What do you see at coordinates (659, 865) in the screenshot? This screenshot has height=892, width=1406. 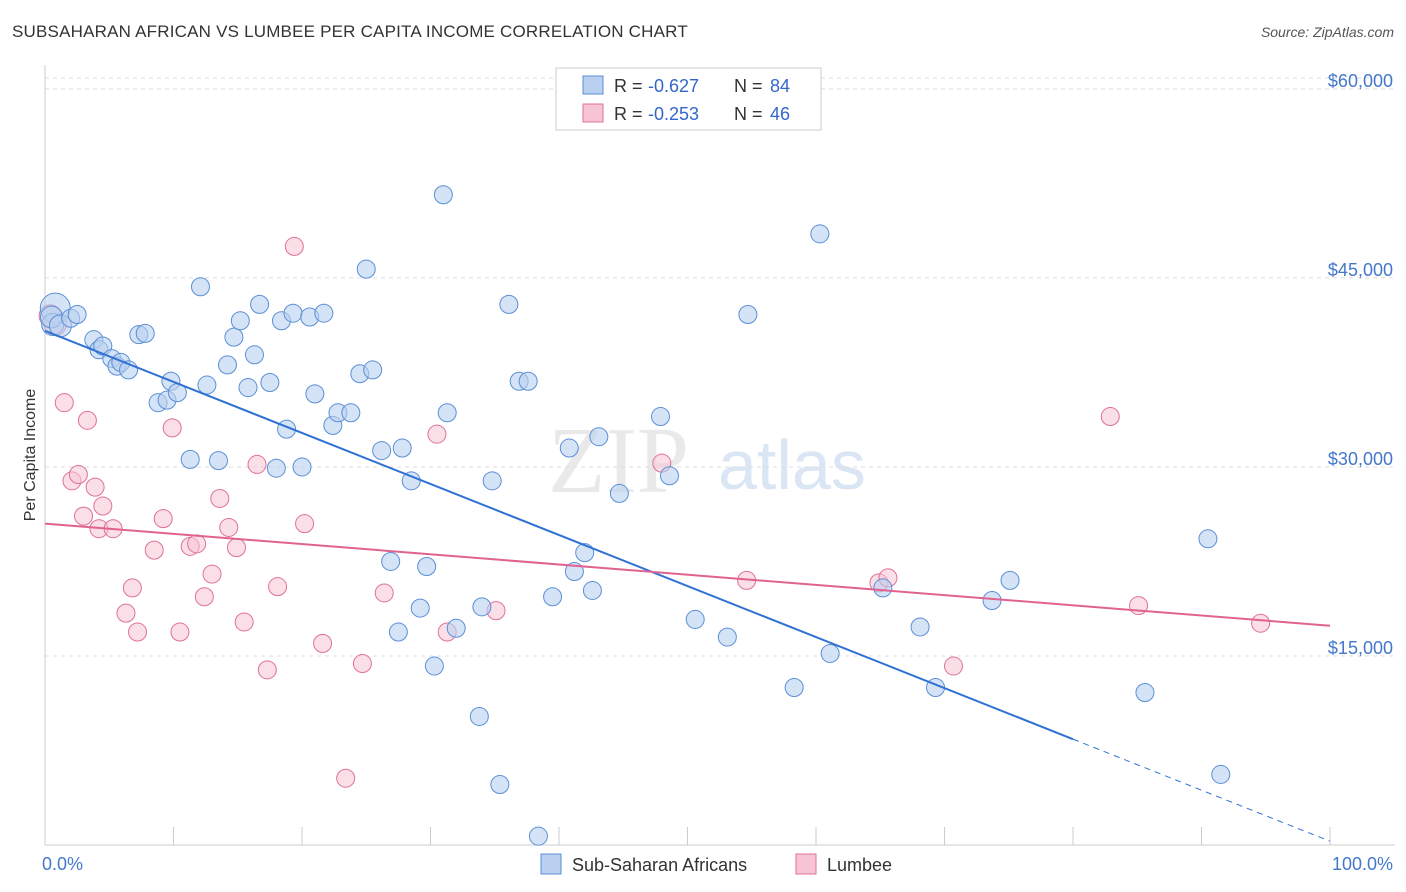 I see `legend-label-sub-saharan: Sub-Saharan Africans` at bounding box center [659, 865].